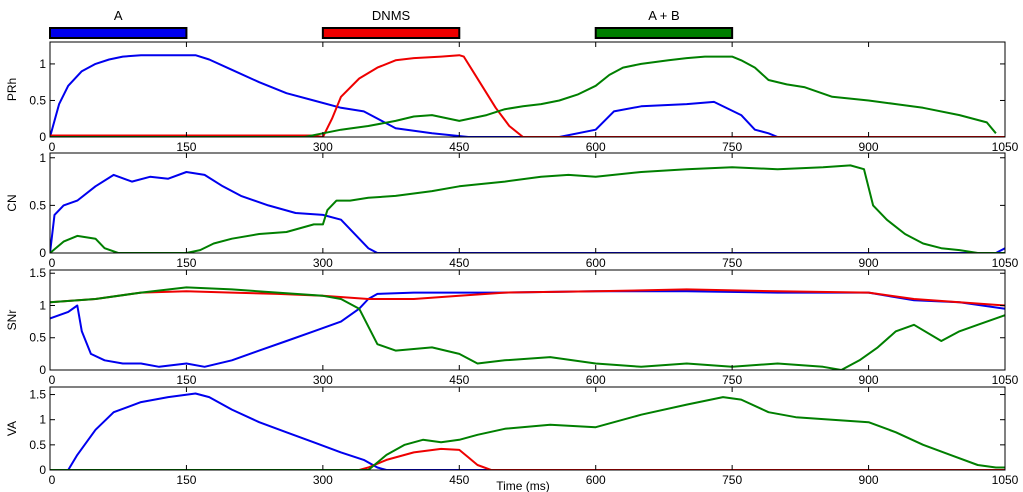 The width and height of the screenshot is (1023, 492). What do you see at coordinates (12, 202) in the screenshot?
I see `y-axis-label: CN` at bounding box center [12, 202].